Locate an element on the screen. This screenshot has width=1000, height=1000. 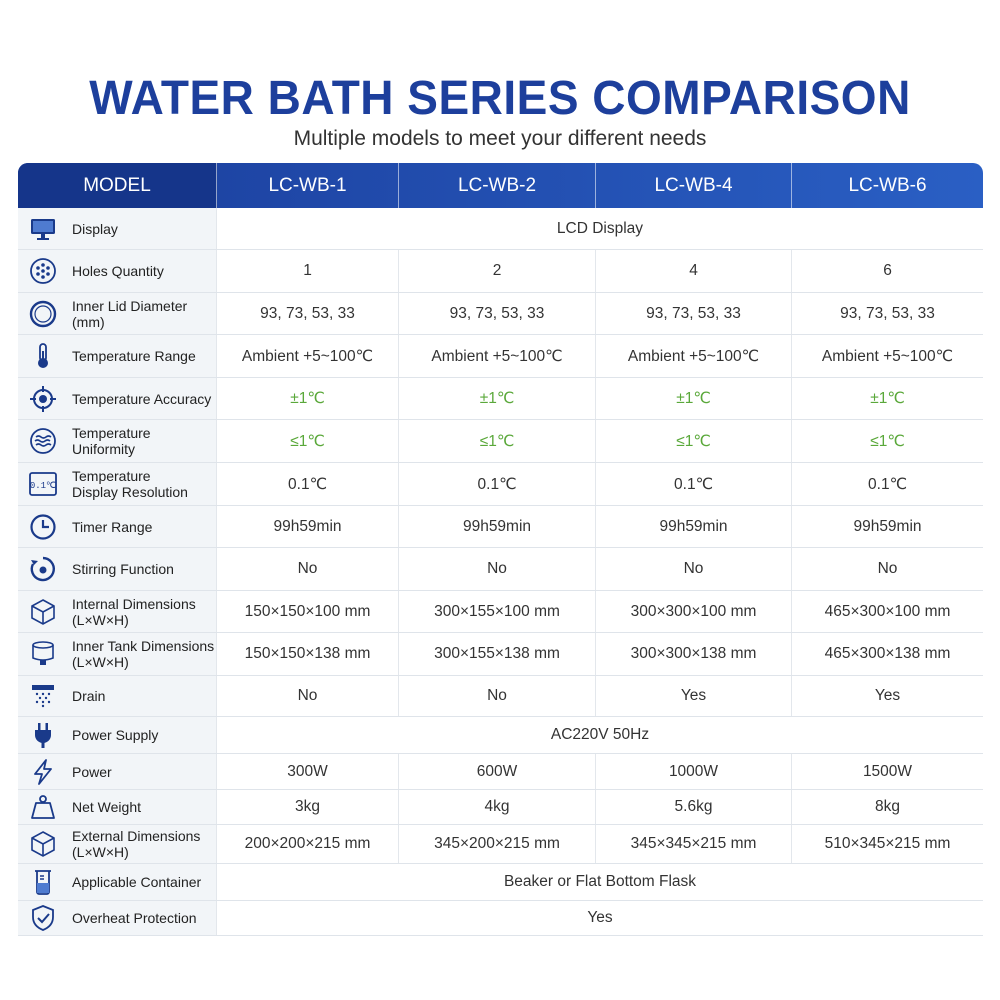
row-value-lc-wb-2: 345×200×215 mm is located at coordinates (497, 844).